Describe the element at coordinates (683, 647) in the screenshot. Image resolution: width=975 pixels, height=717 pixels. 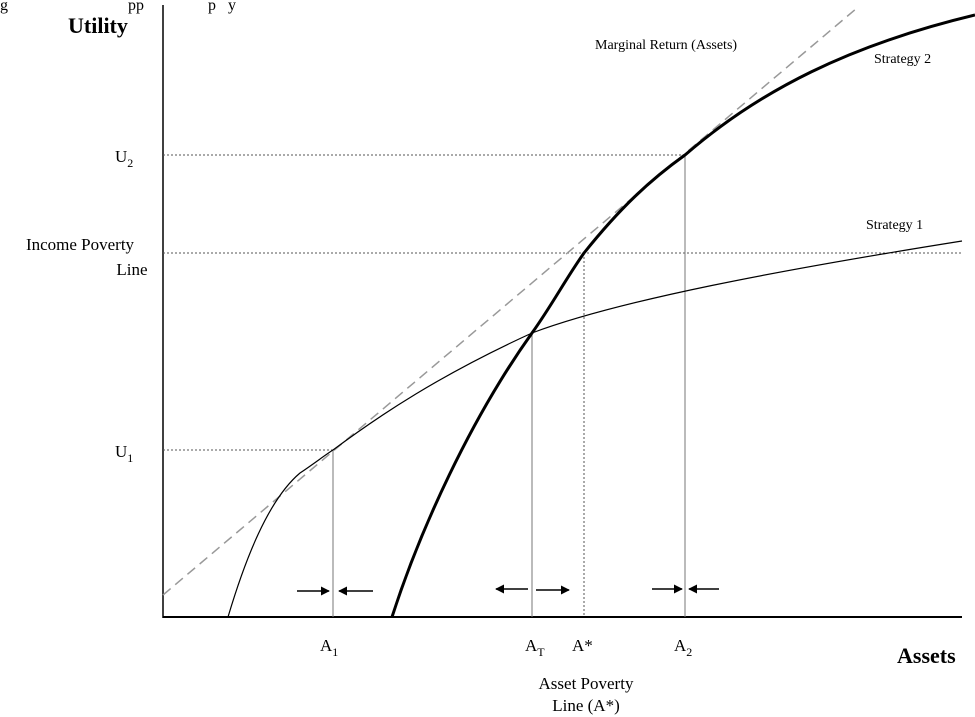
I see `a2-label: A2` at that location.